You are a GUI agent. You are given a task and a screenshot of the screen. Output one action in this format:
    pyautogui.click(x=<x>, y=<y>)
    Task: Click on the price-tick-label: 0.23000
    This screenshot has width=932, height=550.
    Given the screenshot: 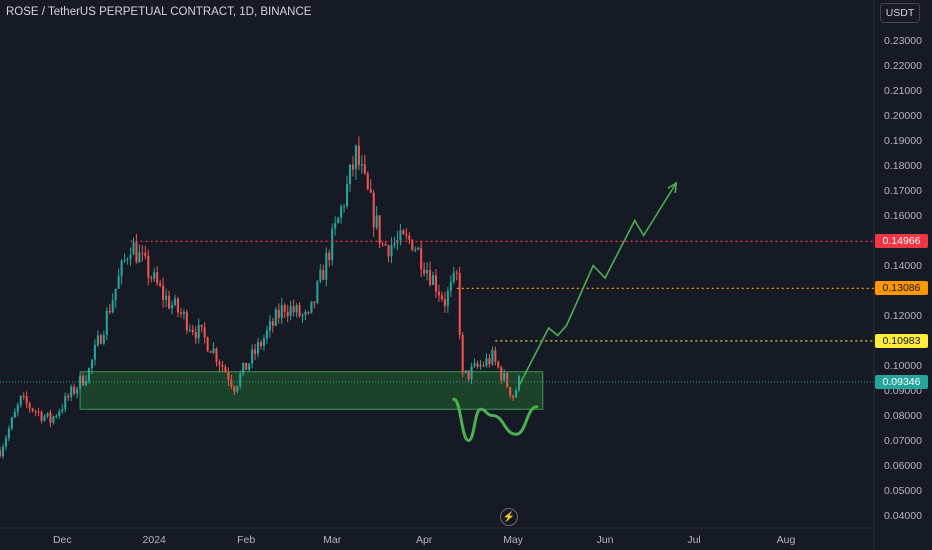 What is the action you would take?
    pyautogui.click(x=903, y=40)
    